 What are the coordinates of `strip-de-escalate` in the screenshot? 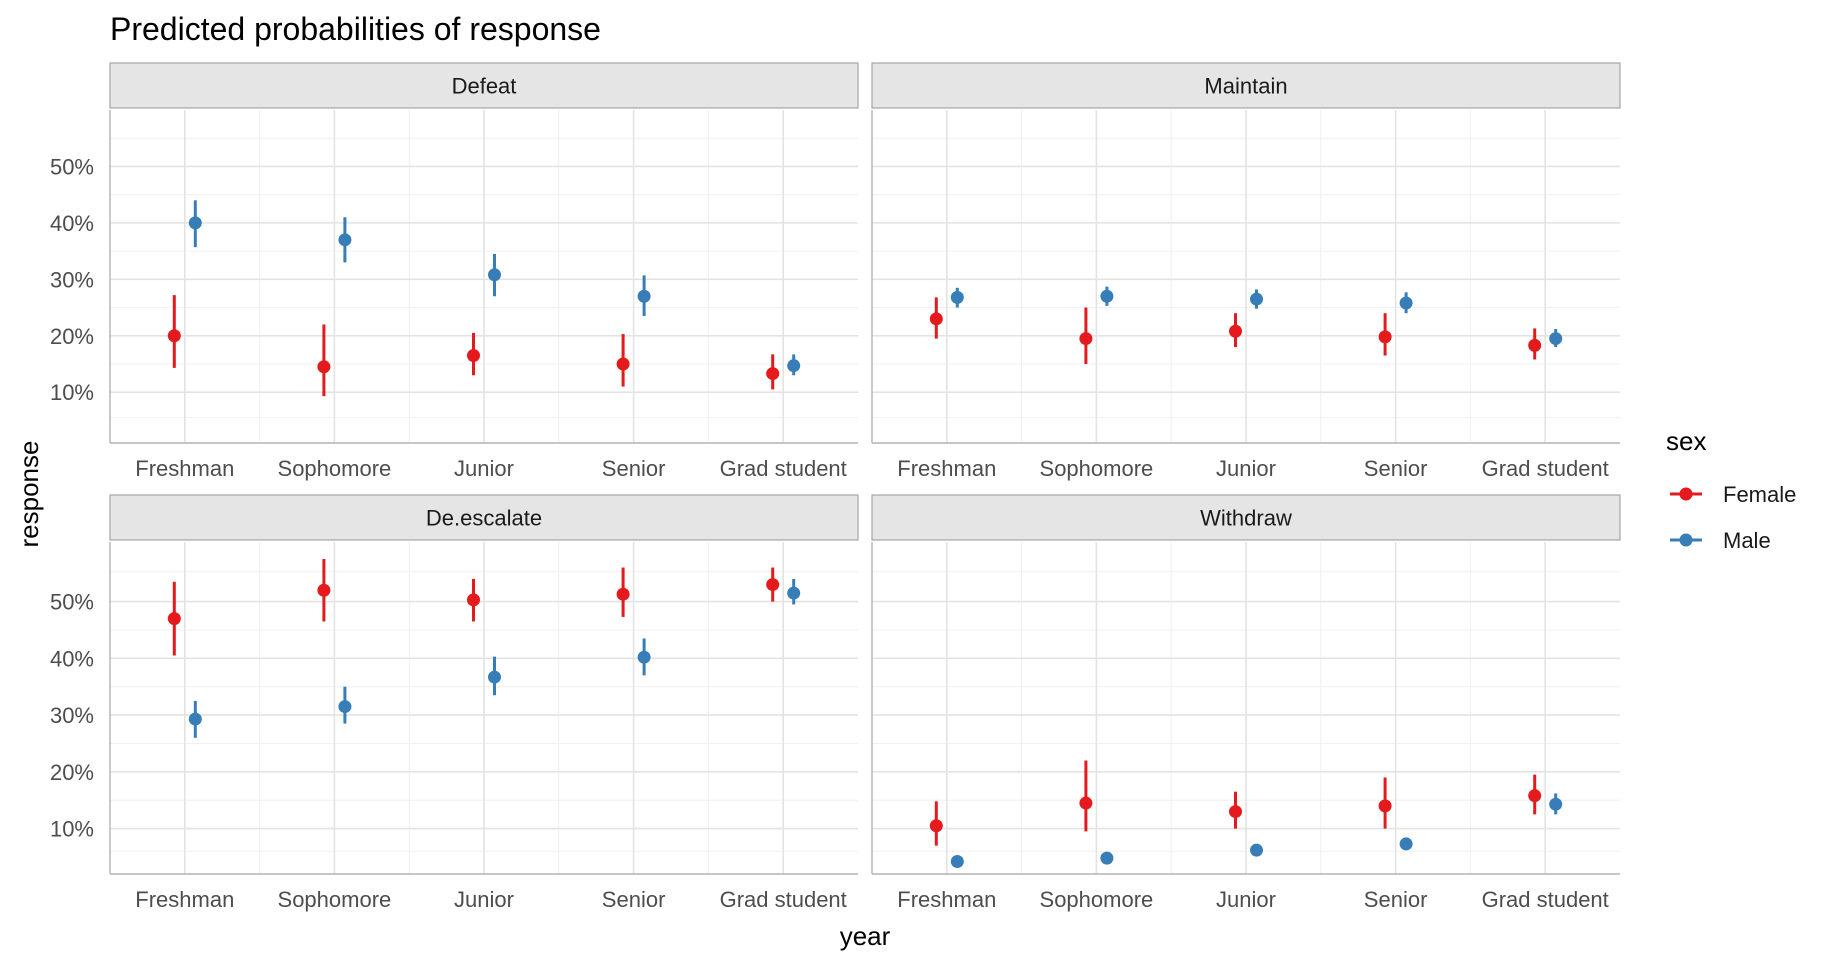 It's located at (484, 517).